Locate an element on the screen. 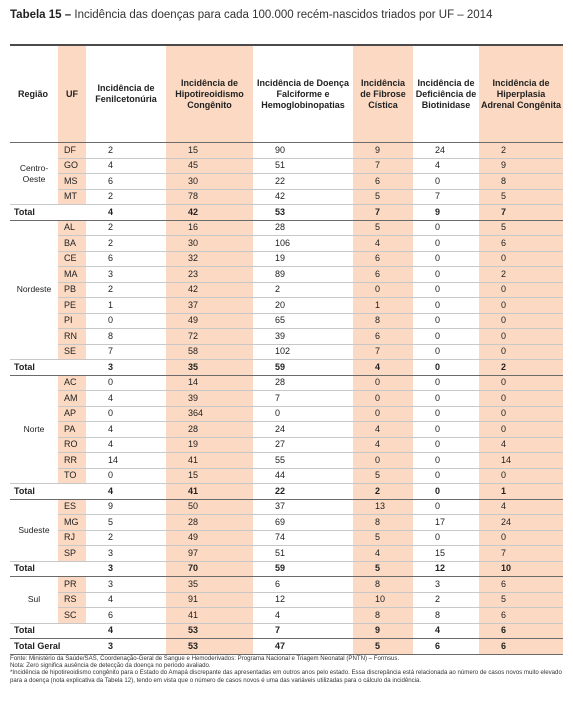 The width and height of the screenshot is (573, 708). value-cell: 12 is located at coordinates (303, 600).